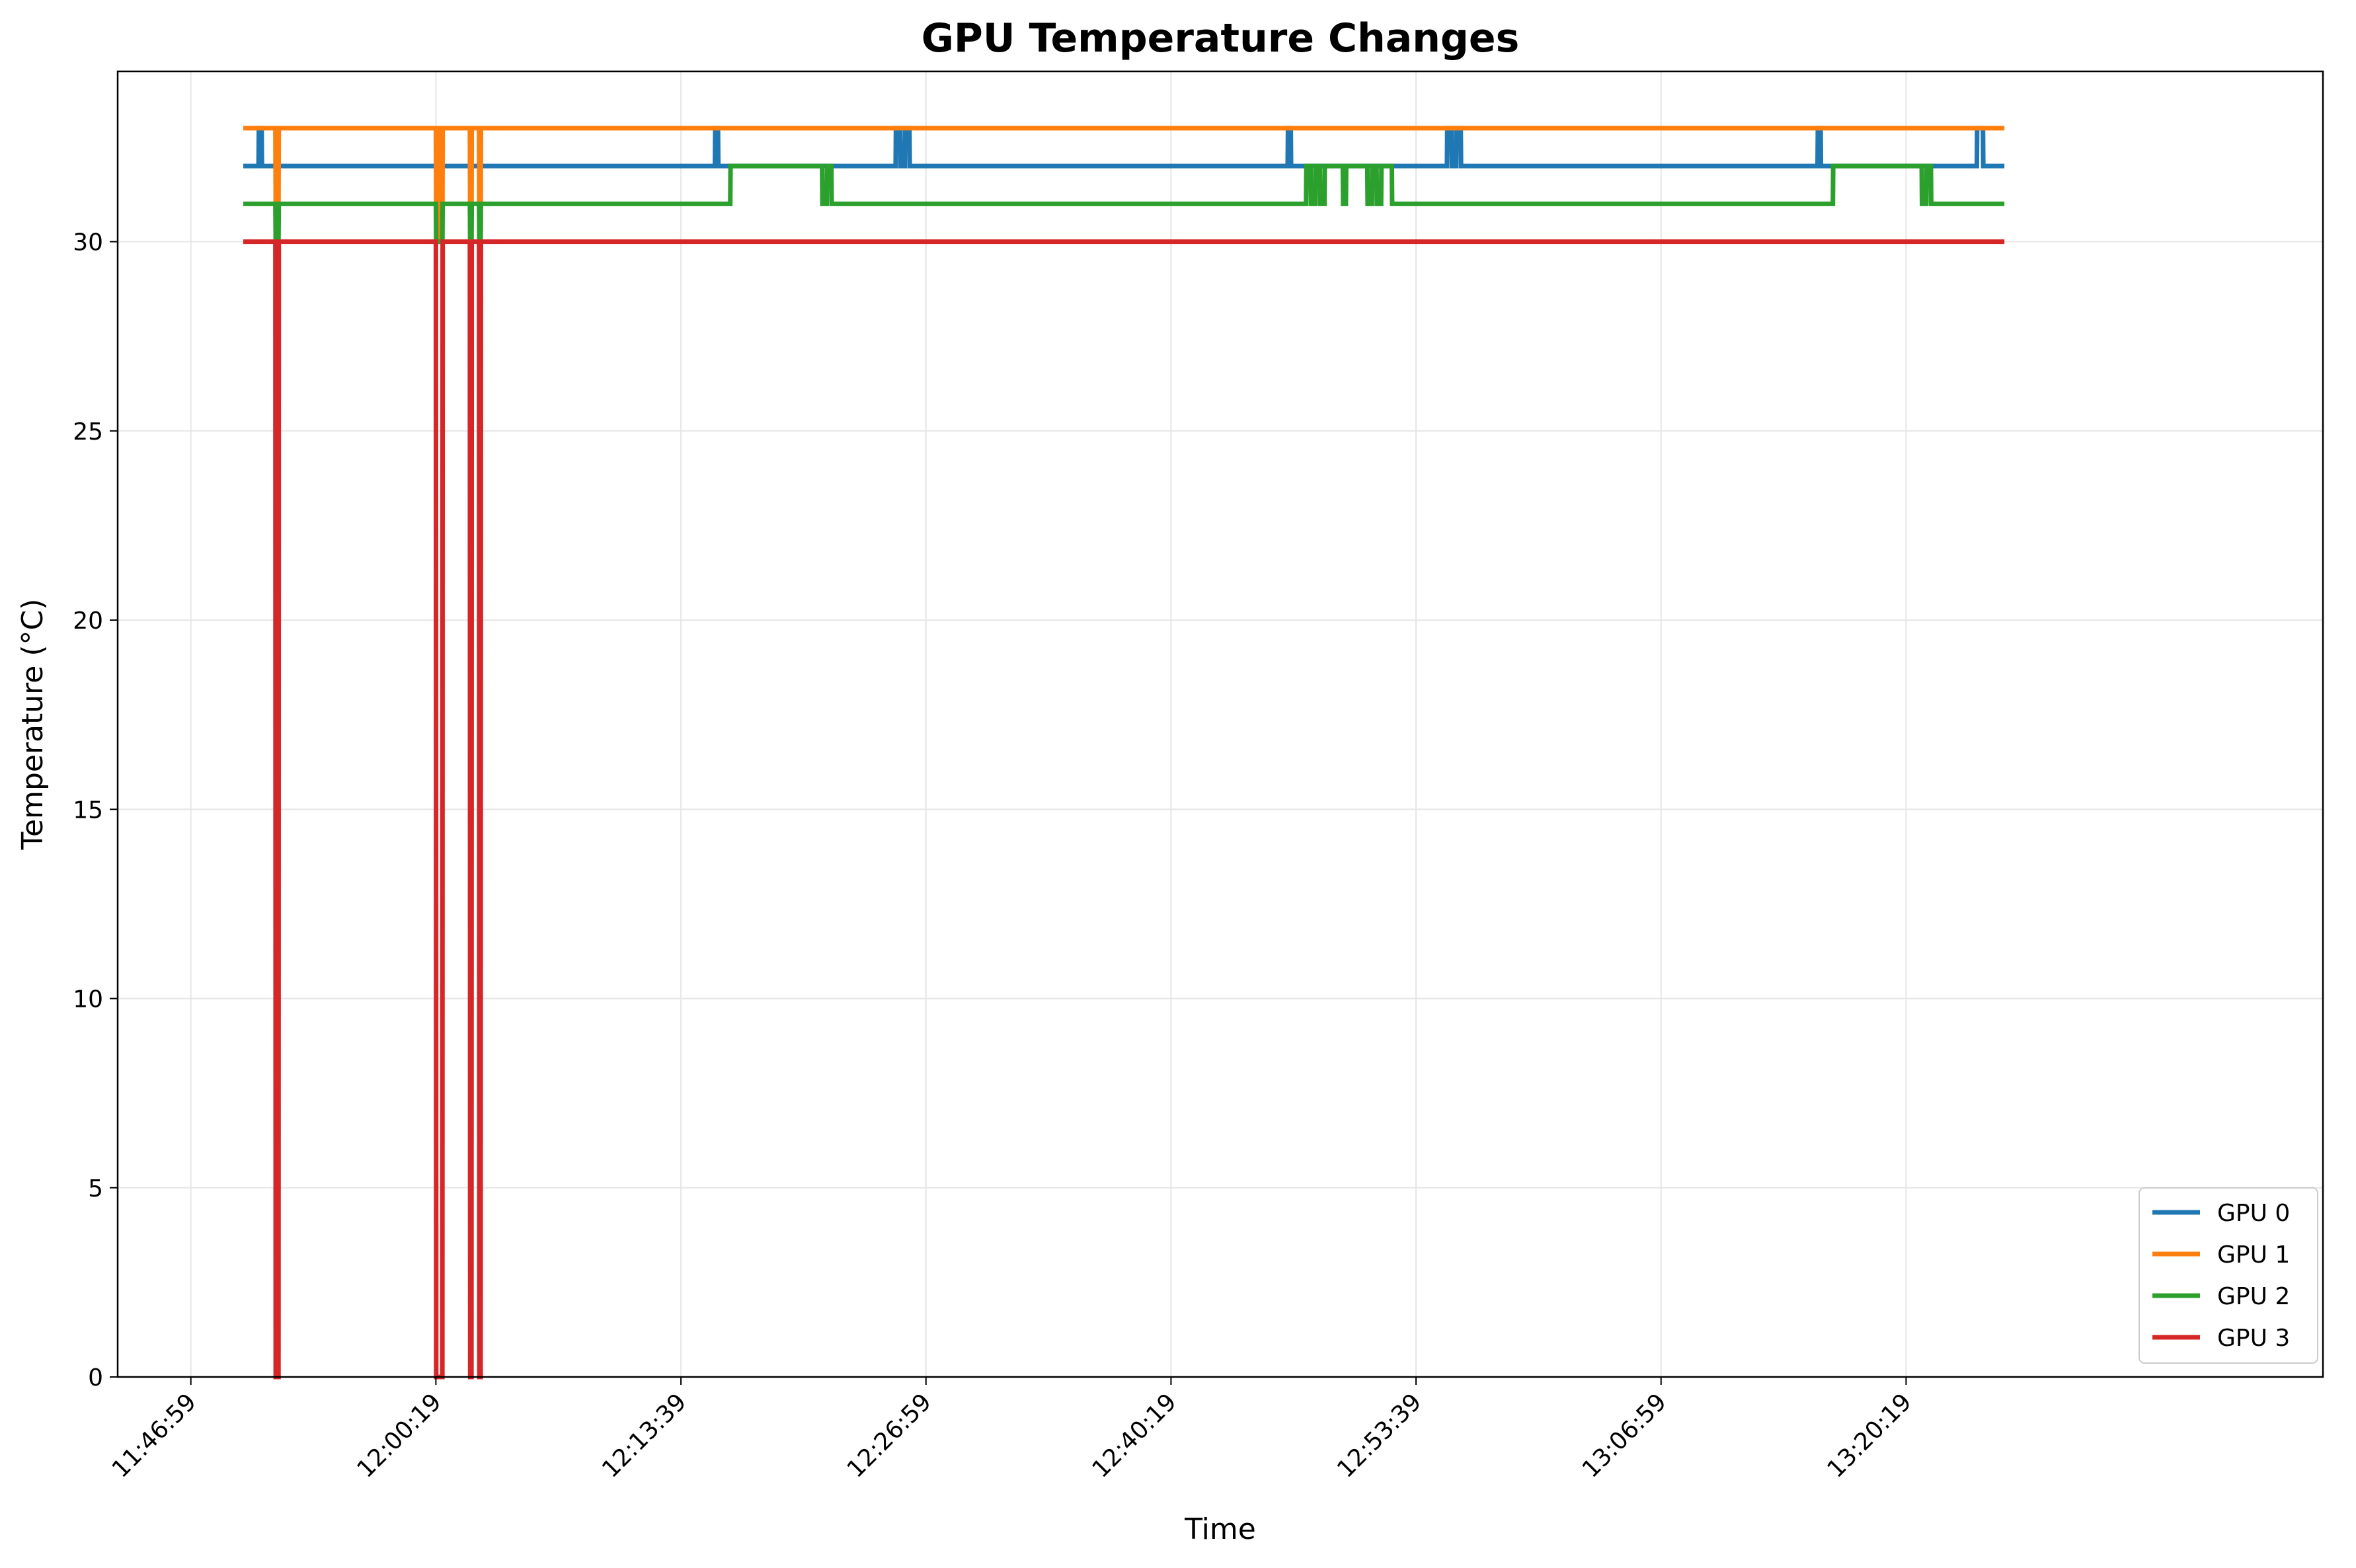  What do you see at coordinates (33, 725) in the screenshot?
I see `y-axis-label: Temperature (°C)` at bounding box center [33, 725].